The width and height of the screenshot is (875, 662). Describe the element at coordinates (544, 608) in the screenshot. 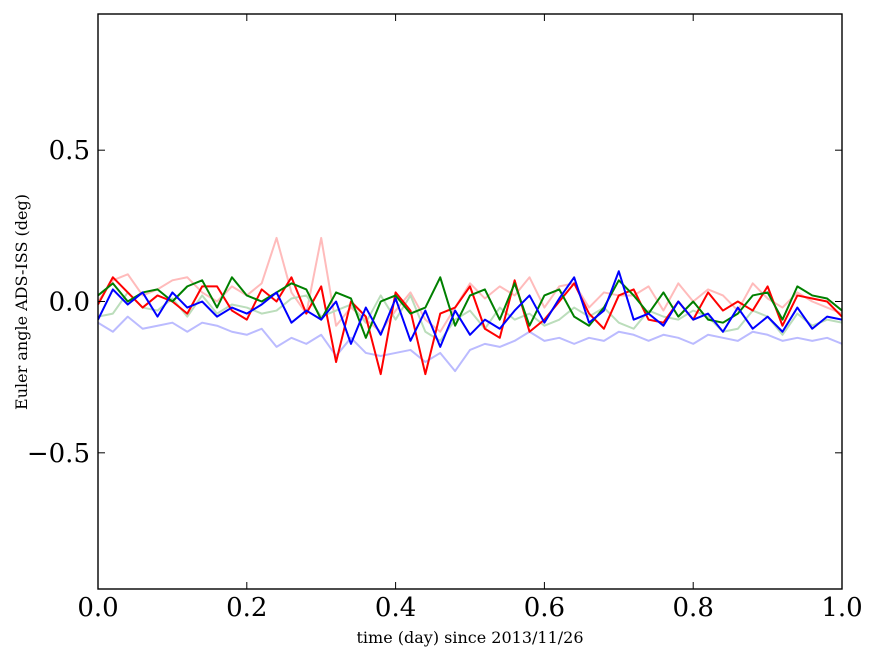

I see `x-tick-label-3: 0.6` at that location.